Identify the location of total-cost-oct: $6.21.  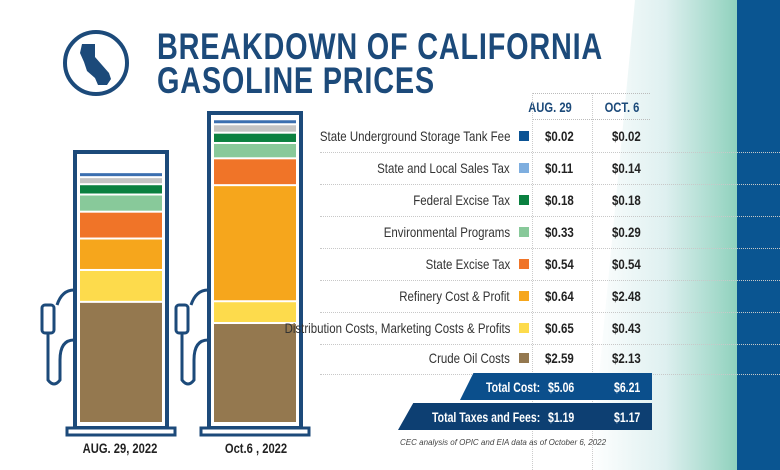
(627, 387).